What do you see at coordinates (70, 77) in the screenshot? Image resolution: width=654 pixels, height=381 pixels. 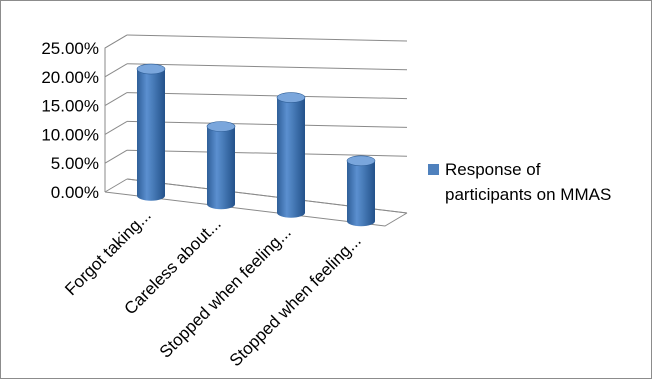 I see `y-tick-label: 20.00%` at bounding box center [70, 77].